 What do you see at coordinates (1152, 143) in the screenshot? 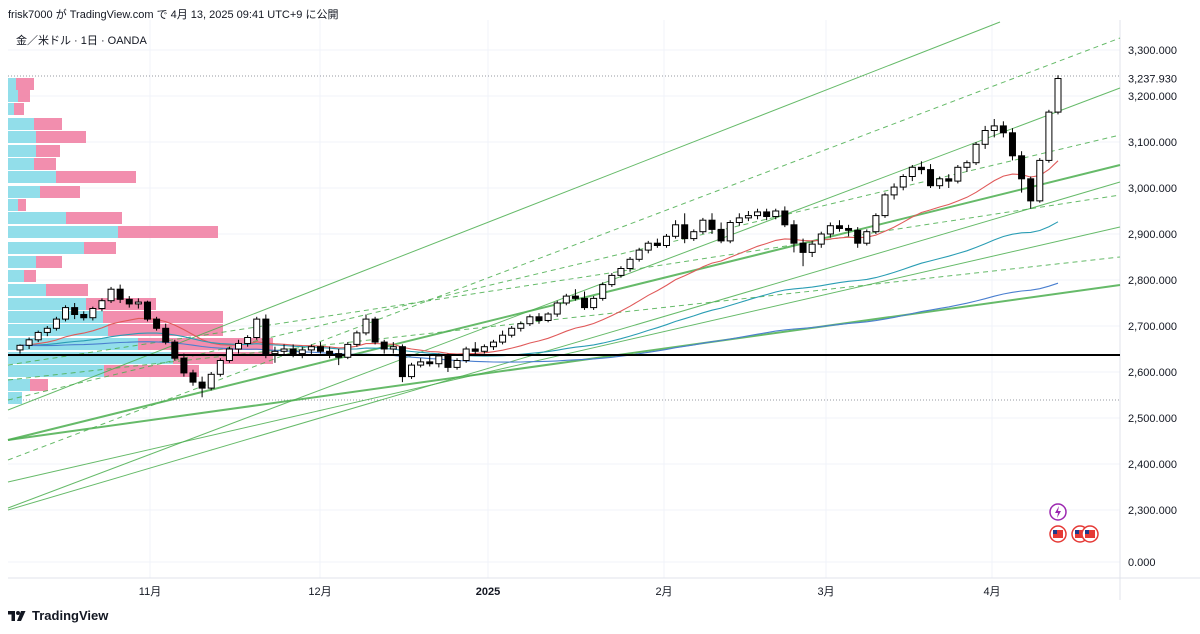
I see `price-tick-label: 3,100.000` at bounding box center [1152, 143].